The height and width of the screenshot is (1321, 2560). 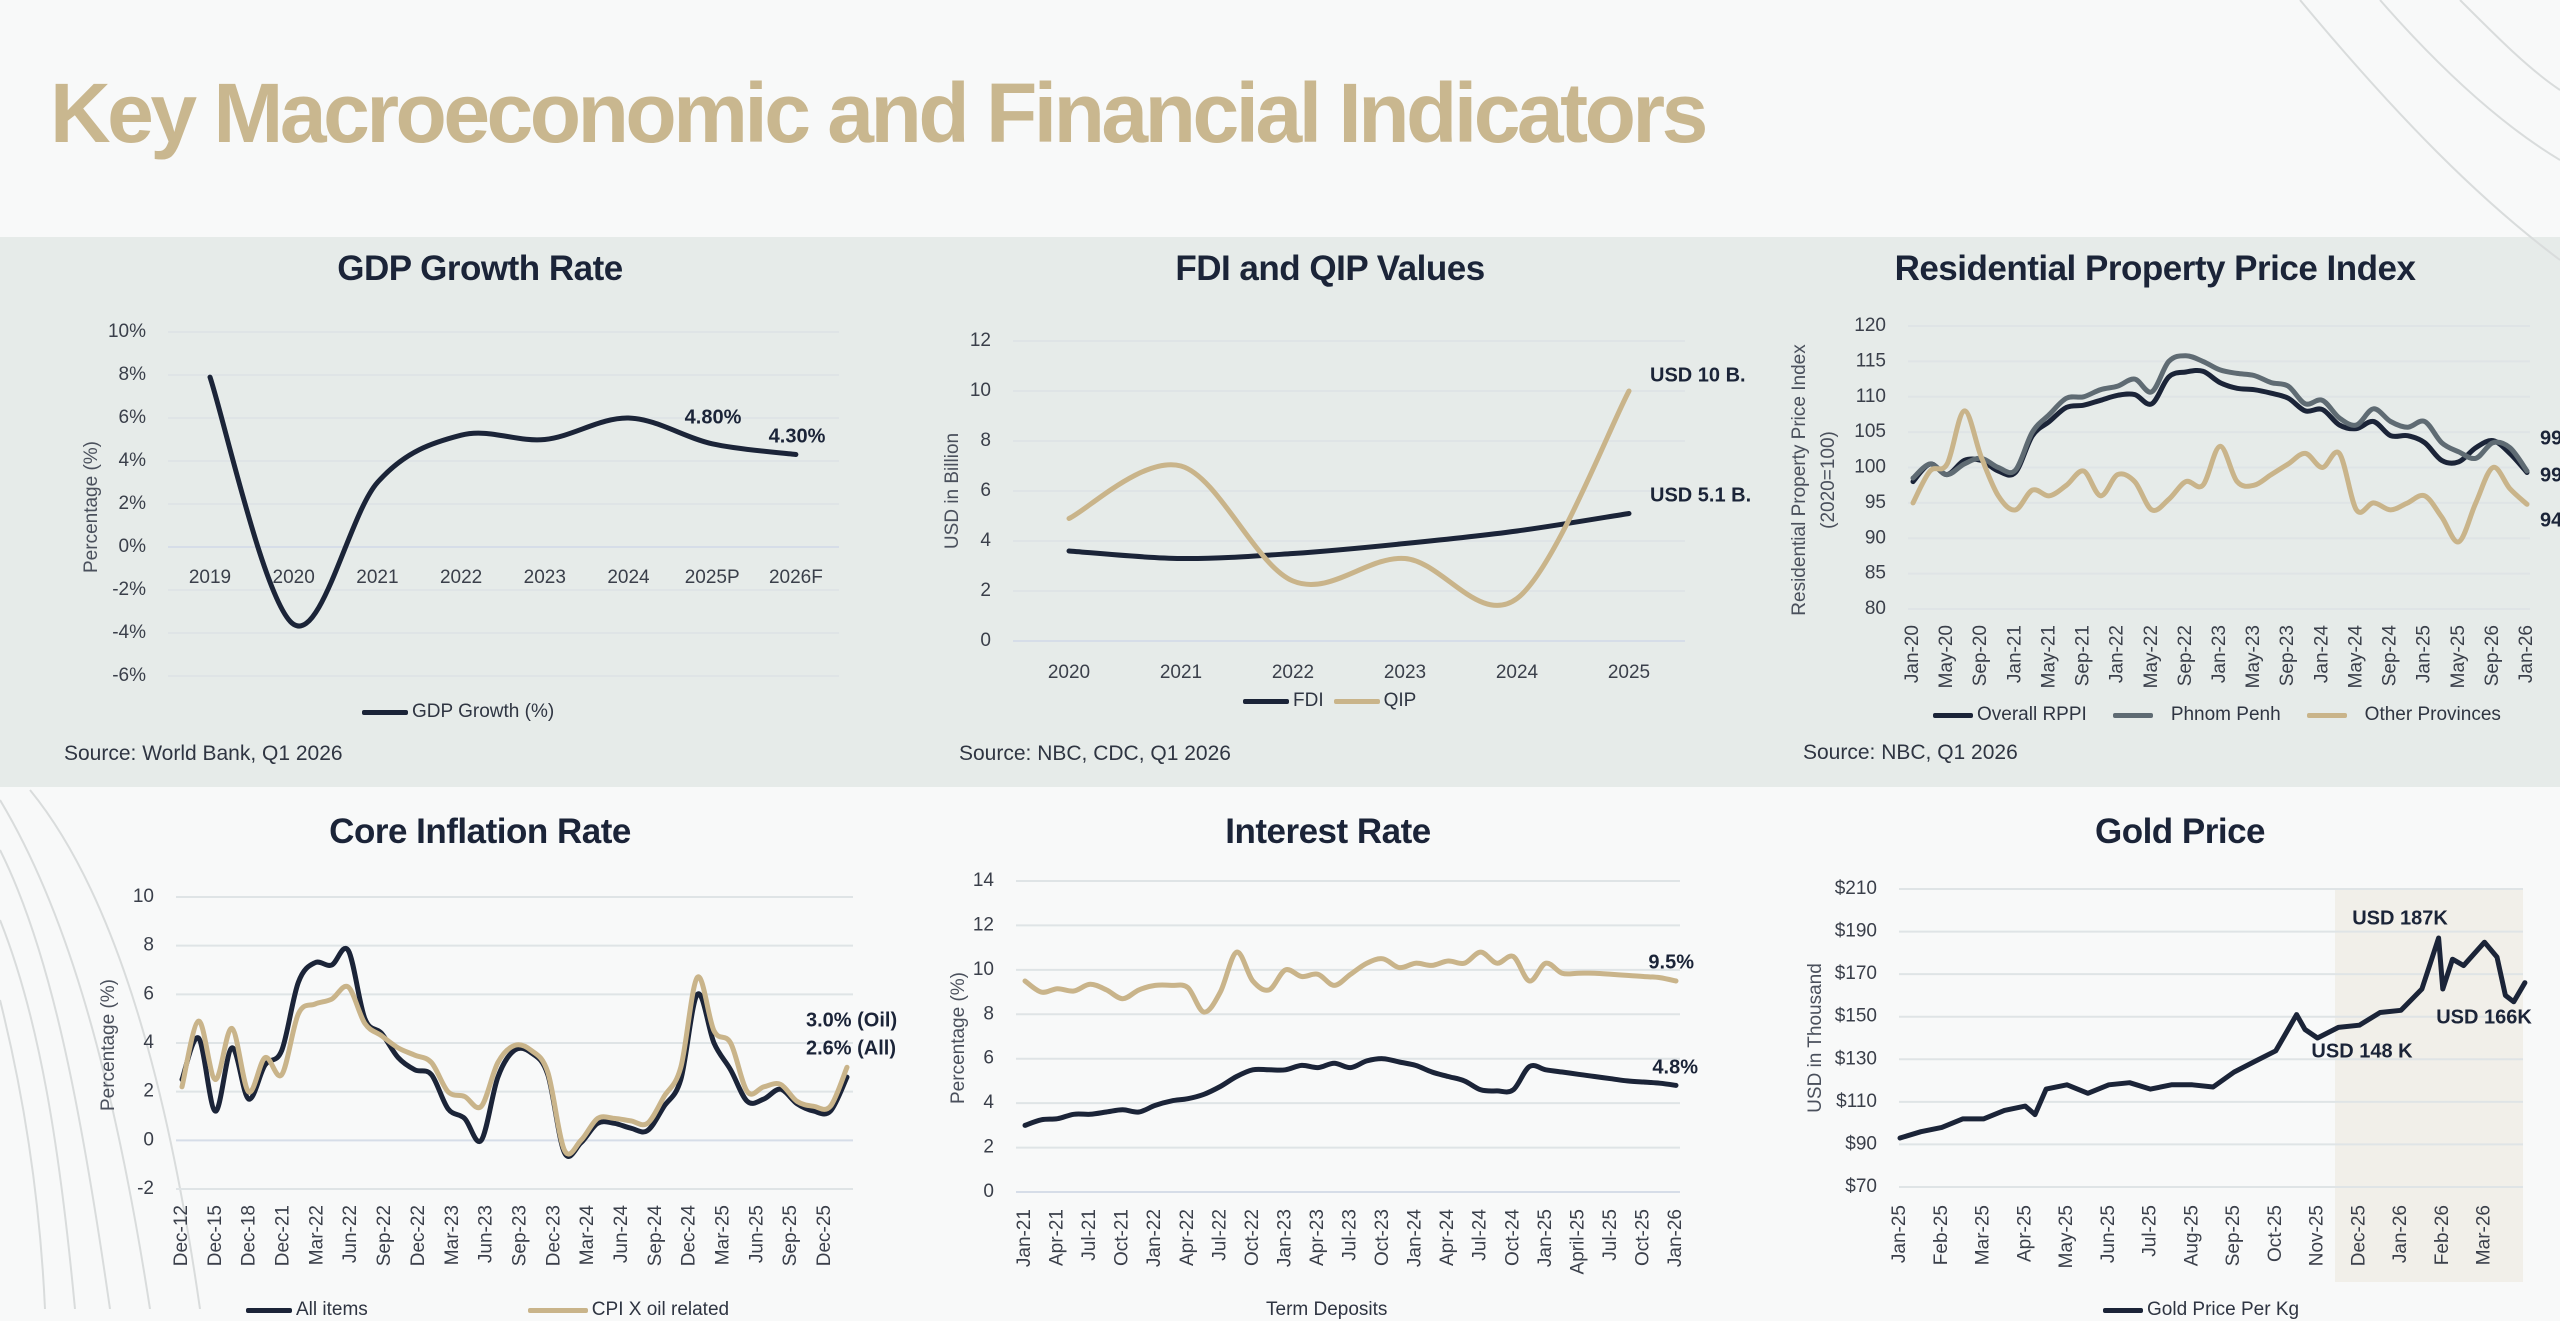 I want to click on y-tick-label: 8%, so click(x=133, y=374).